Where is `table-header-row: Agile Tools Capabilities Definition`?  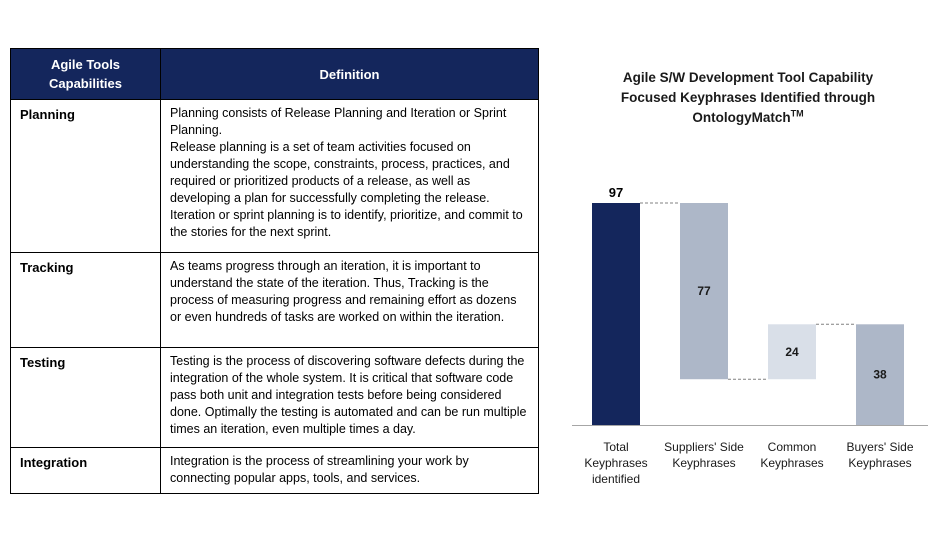
table-header-row: Agile Tools Capabilities Definition is located at coordinates (274, 74).